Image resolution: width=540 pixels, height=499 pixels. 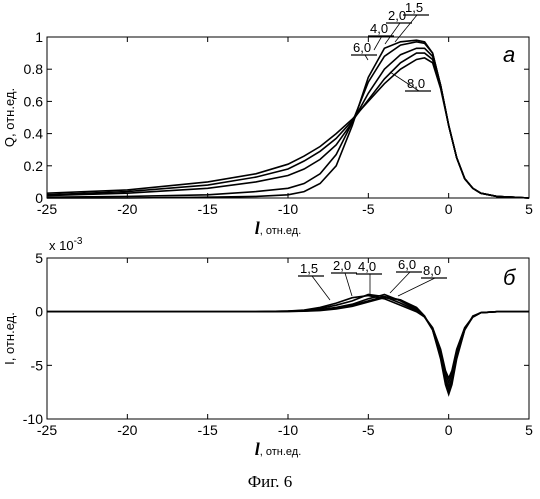 I want to click on series-line-1,5, so click(x=288, y=337).